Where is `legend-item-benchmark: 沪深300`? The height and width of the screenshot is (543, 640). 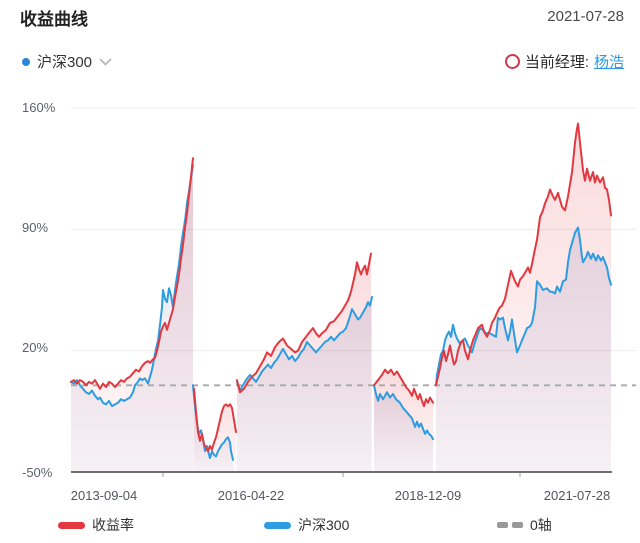
legend-item-benchmark: 沪深300 is located at coordinates (306, 525).